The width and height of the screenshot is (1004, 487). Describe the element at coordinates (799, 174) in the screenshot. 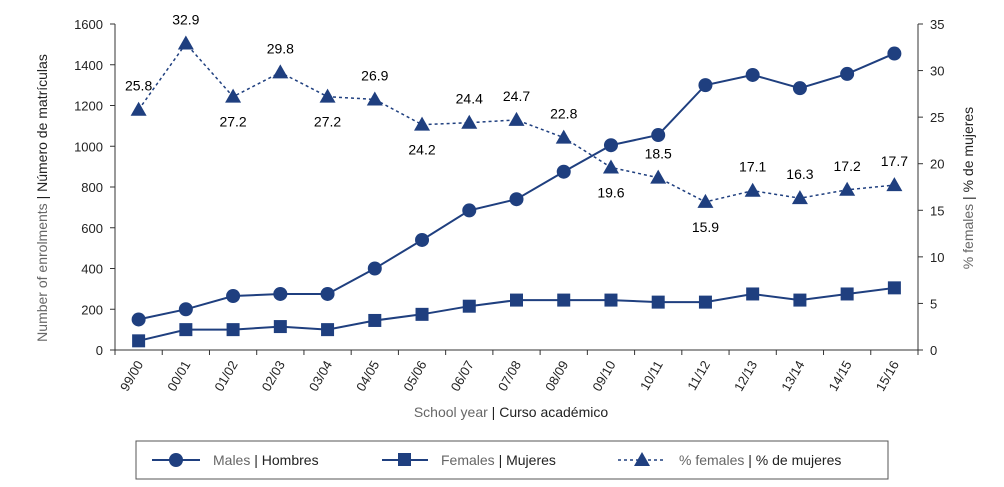

I see `data-label: 16.3` at that location.